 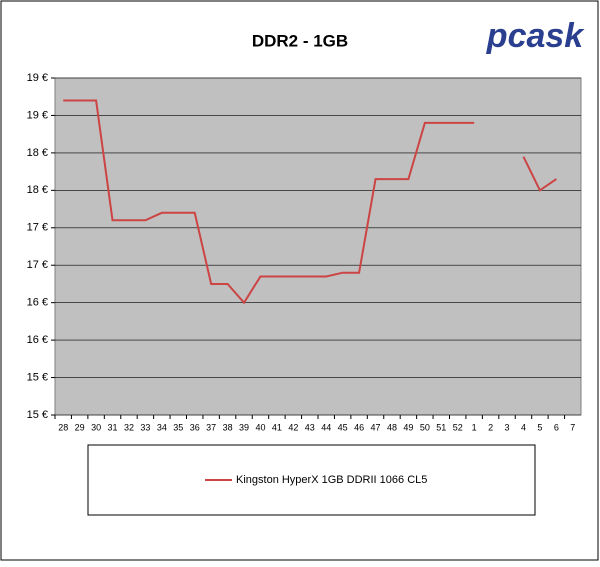 I want to click on x-tick-label: 47, so click(x=376, y=427).